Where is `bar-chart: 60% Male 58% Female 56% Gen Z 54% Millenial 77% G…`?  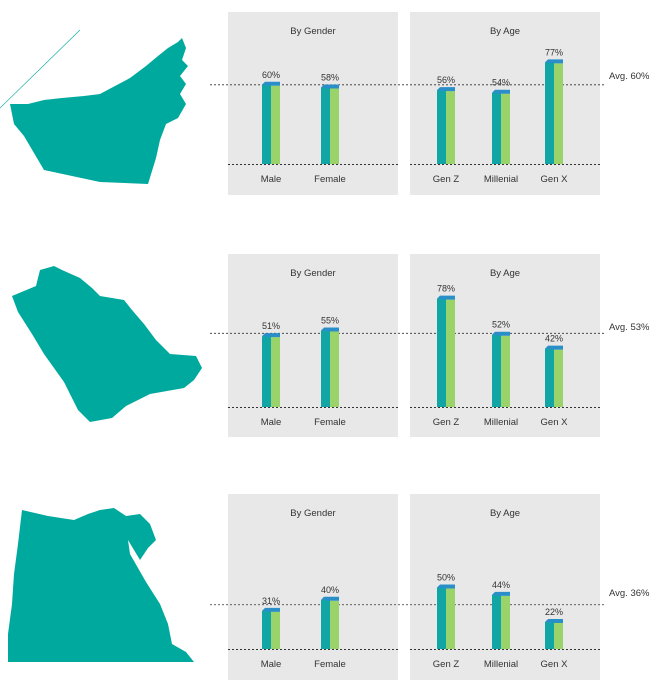 bar-chart: 60% Male 58% Female 56% Gen Z 54% Millenial 77% G… is located at coordinates (407, 116).